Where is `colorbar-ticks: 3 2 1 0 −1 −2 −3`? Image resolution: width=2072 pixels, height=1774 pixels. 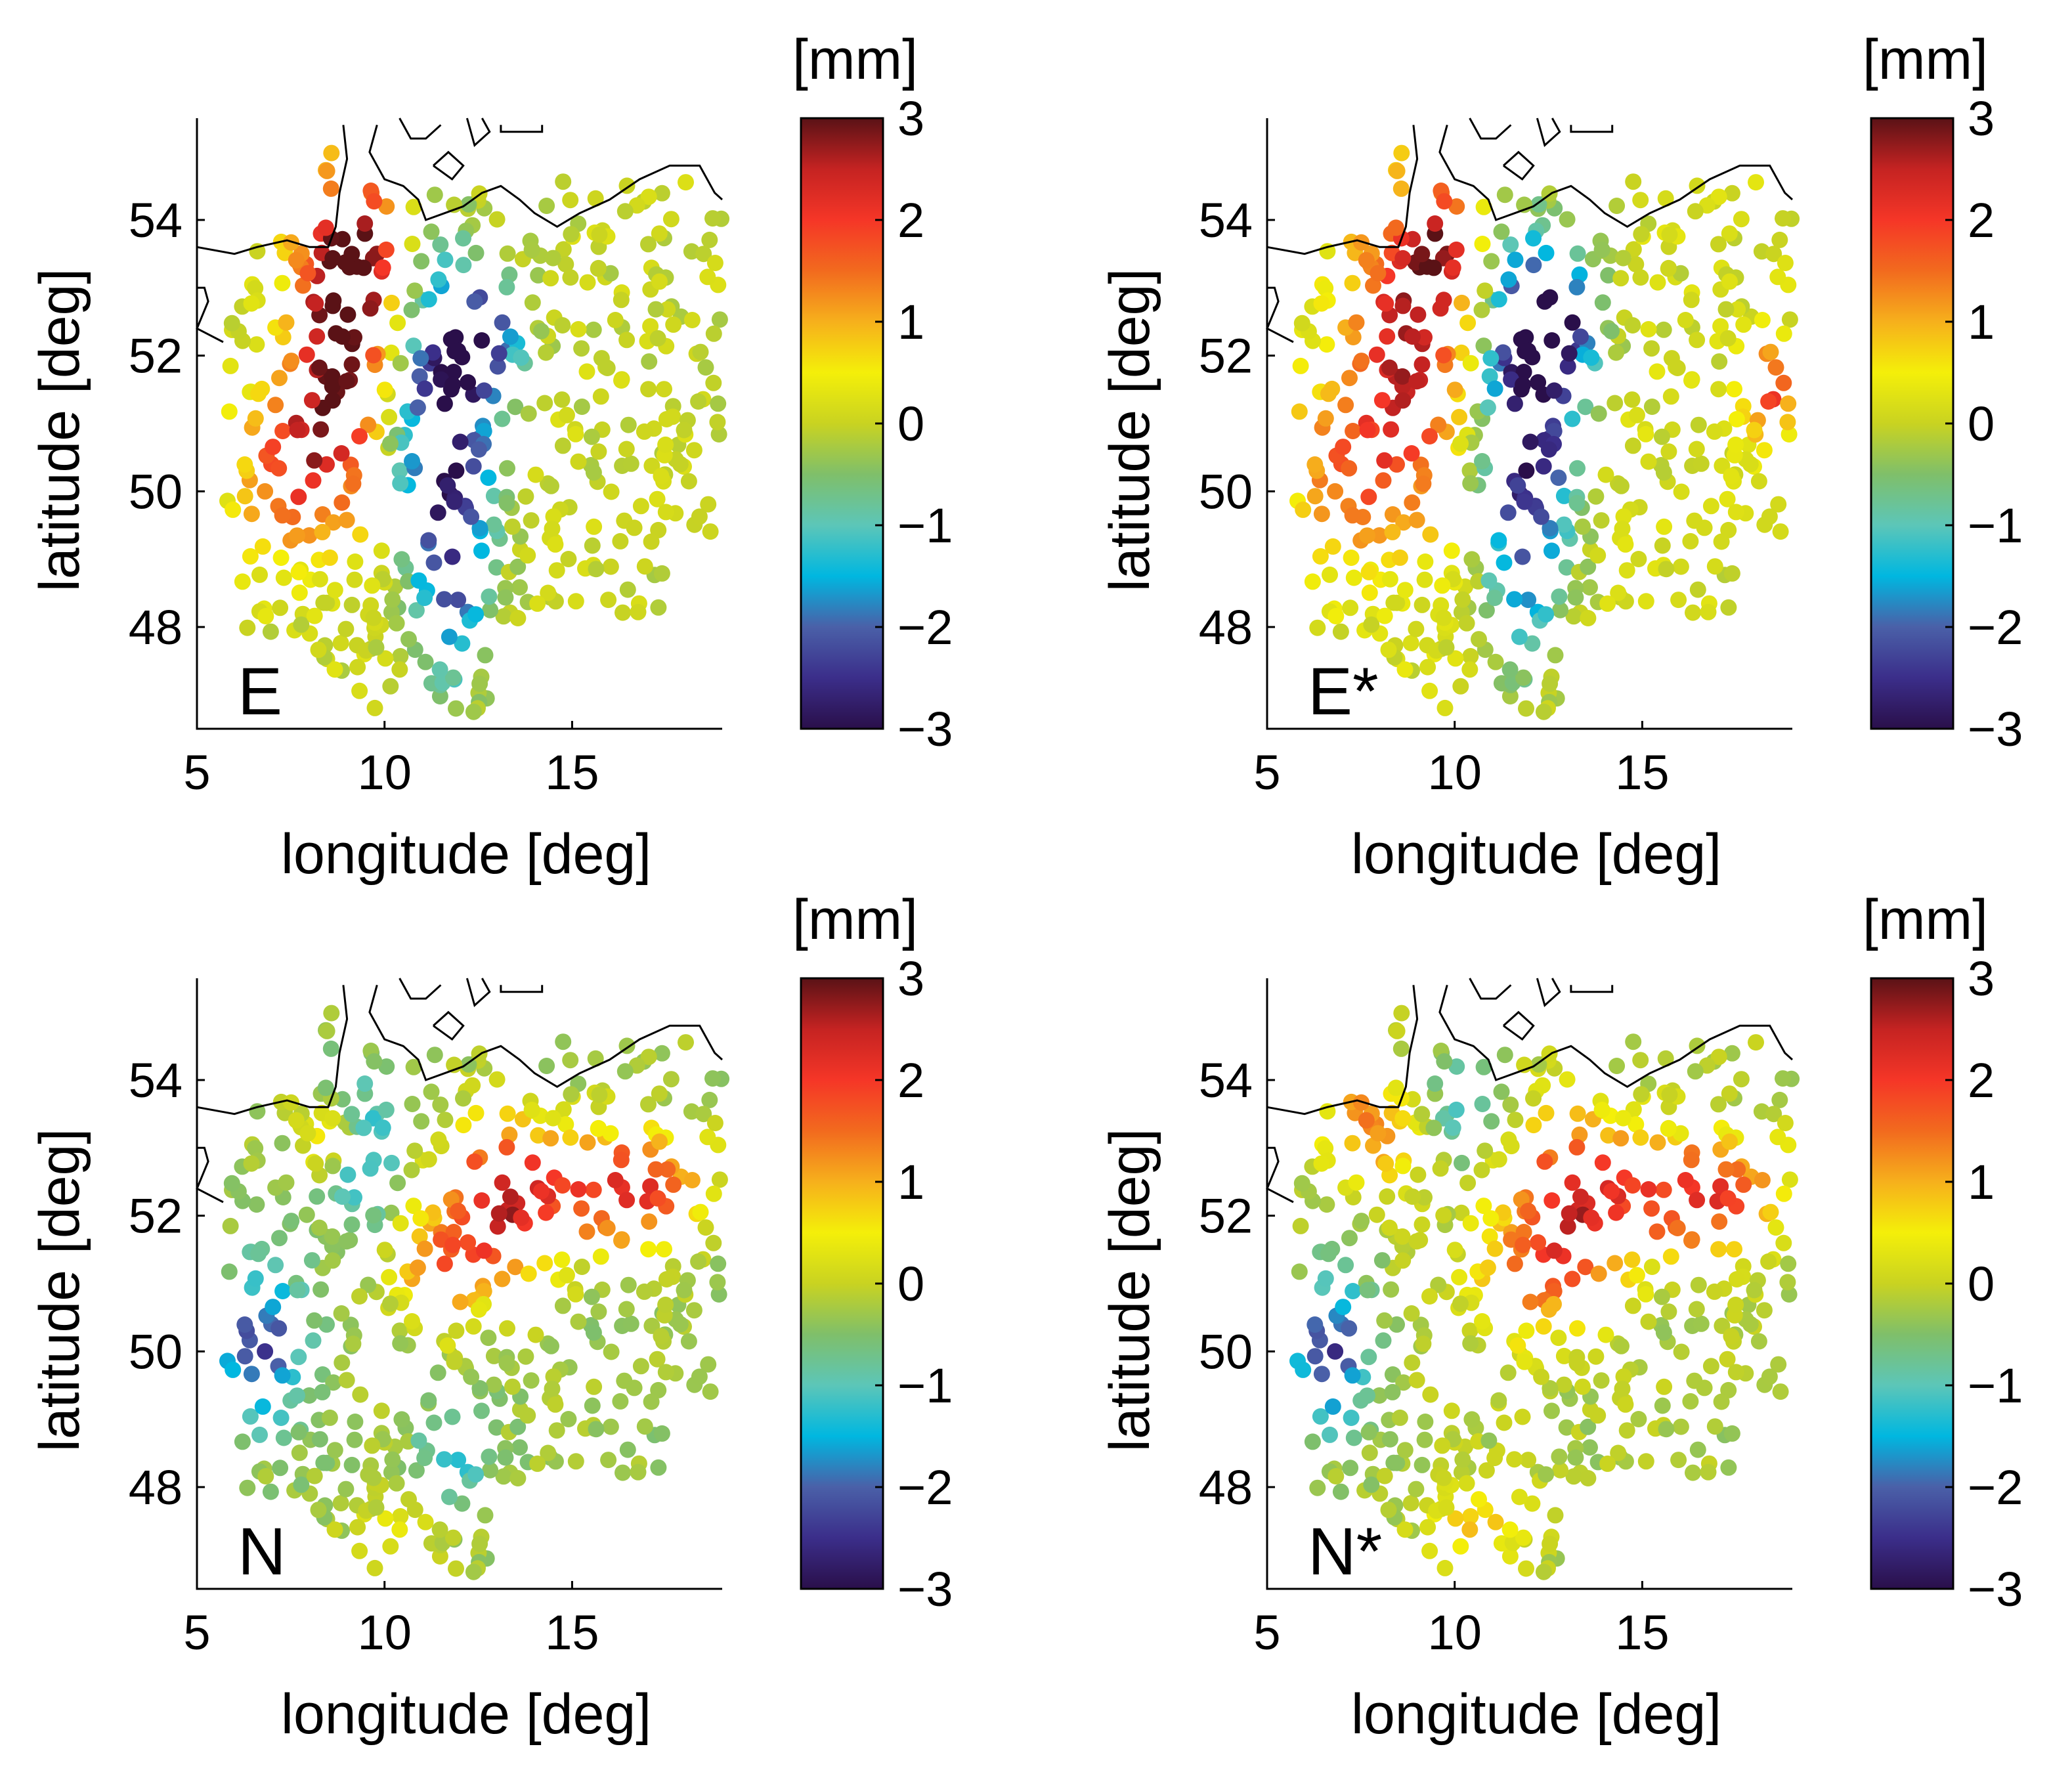
colorbar-ticks: 3 2 1 0 −1 −2 −3 is located at coordinates (1984, 1283).